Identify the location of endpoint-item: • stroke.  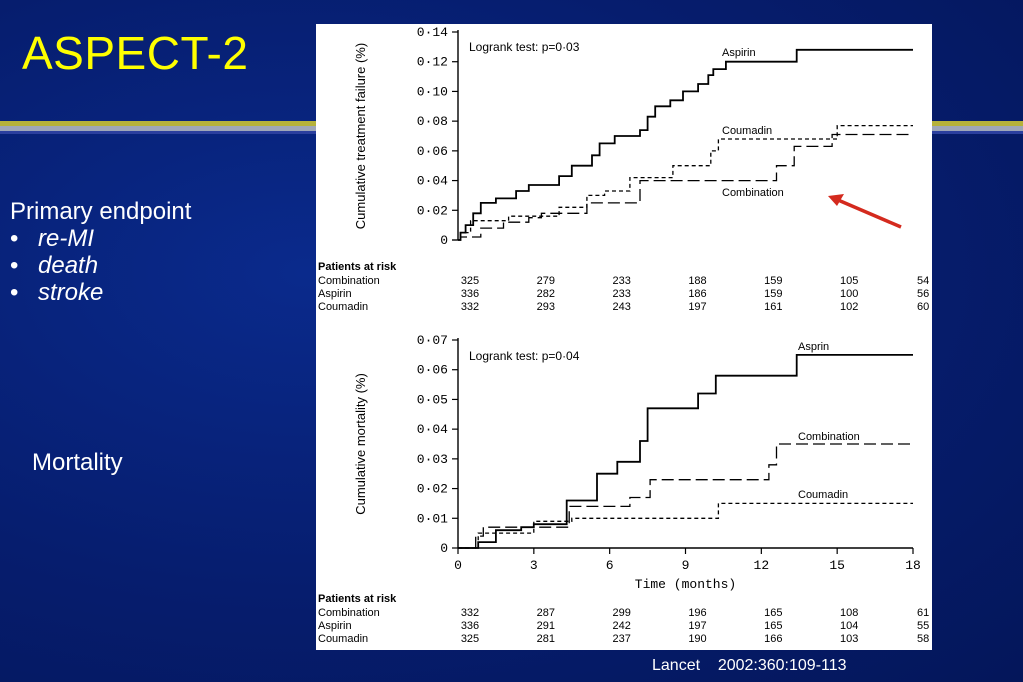
(100, 292).